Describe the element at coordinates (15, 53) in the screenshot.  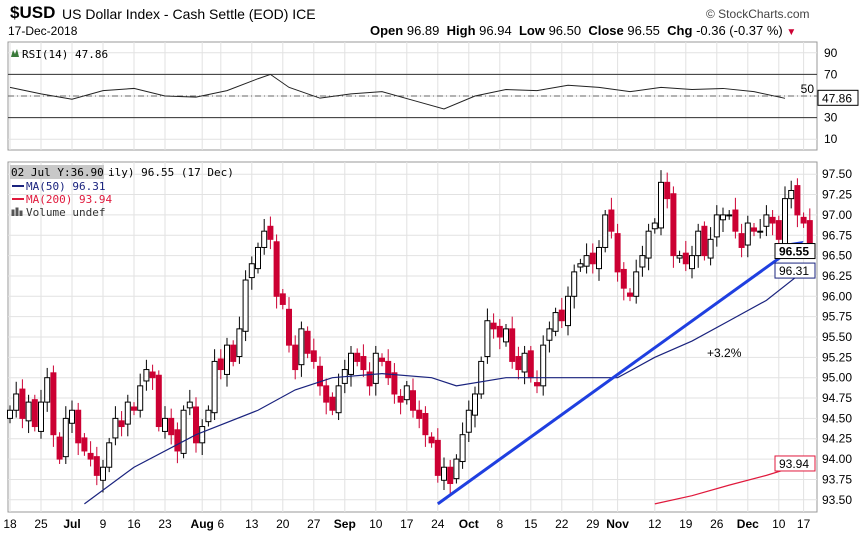
I see `rsi-icon` at that location.